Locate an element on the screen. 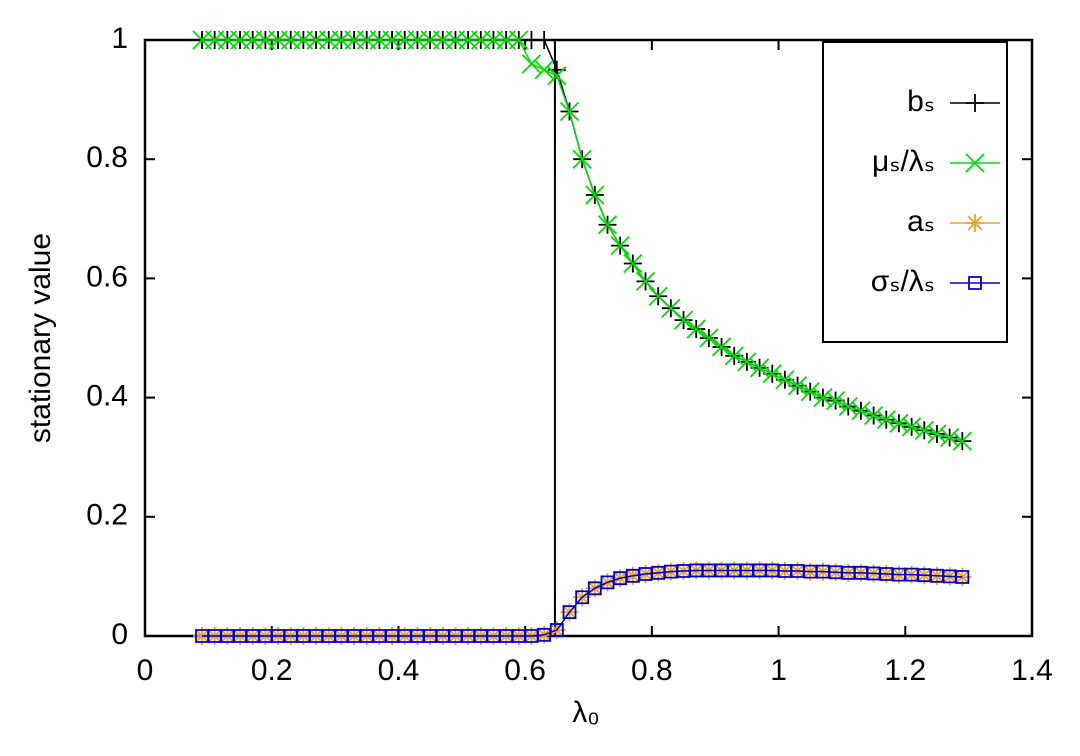 The height and width of the screenshot is (756, 1080). x-tick-label: 1.2 is located at coordinates (905, 670).